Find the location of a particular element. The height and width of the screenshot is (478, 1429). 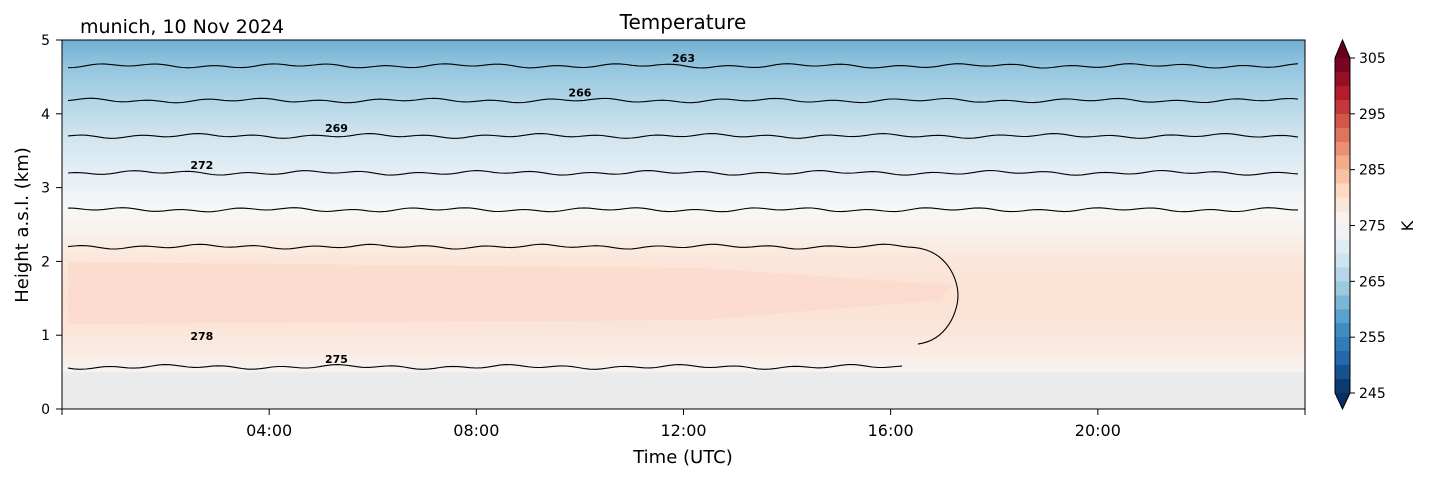

no-data-region is located at coordinates (683, 390).